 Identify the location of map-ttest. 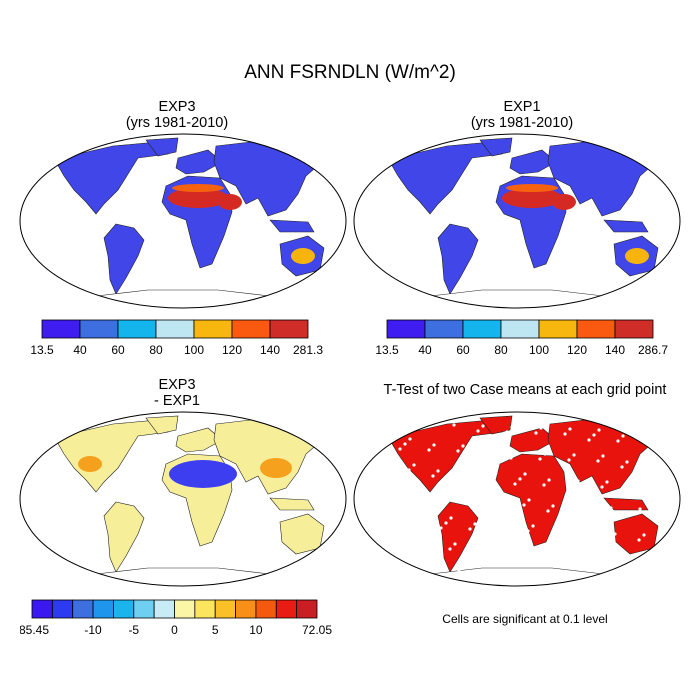
(517, 499).